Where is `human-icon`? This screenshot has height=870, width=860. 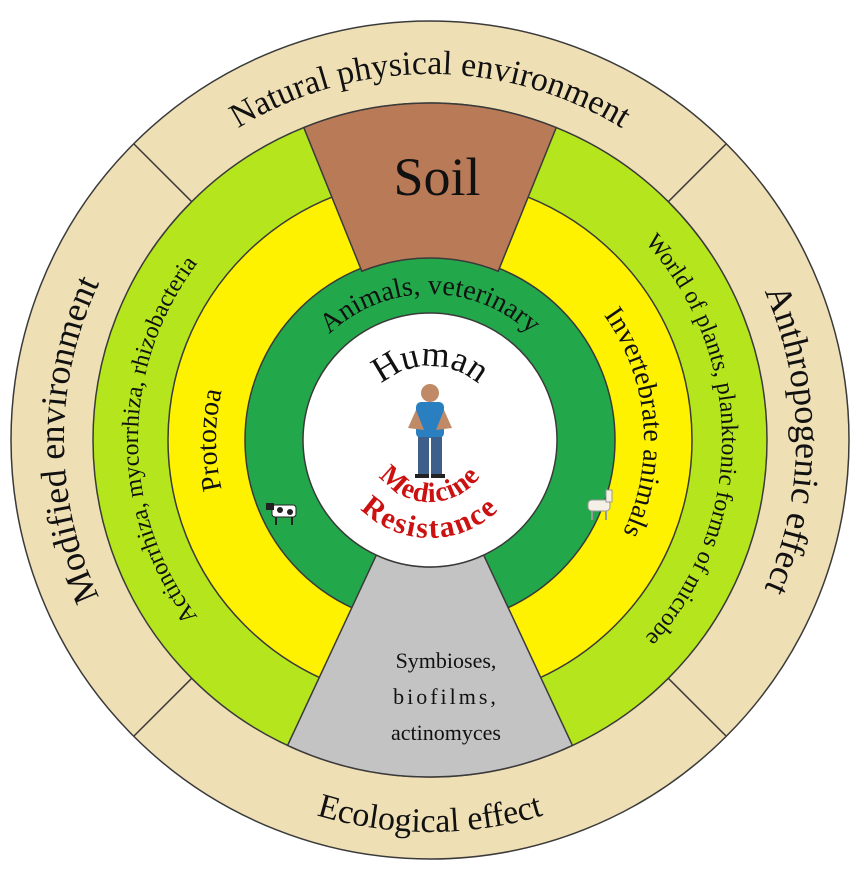
human-icon is located at coordinates (430, 431).